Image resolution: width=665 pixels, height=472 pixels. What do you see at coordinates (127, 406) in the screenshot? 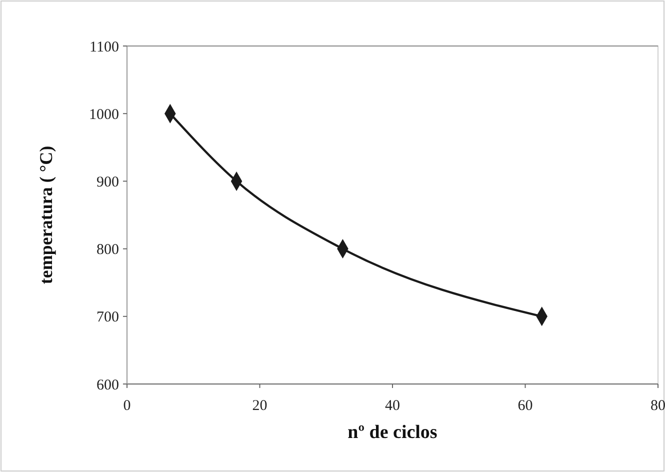
I see `x-tick-label: 0` at bounding box center [127, 406].